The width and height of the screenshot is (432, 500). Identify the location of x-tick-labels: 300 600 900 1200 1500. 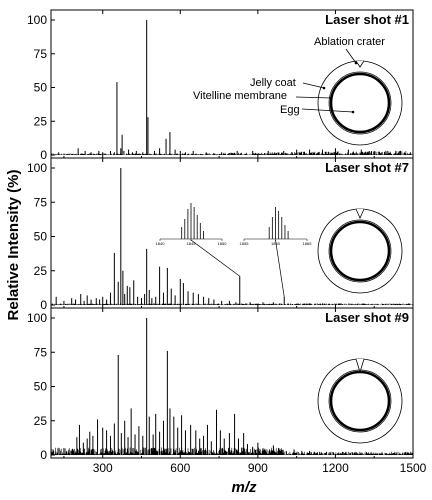
(260, 468).